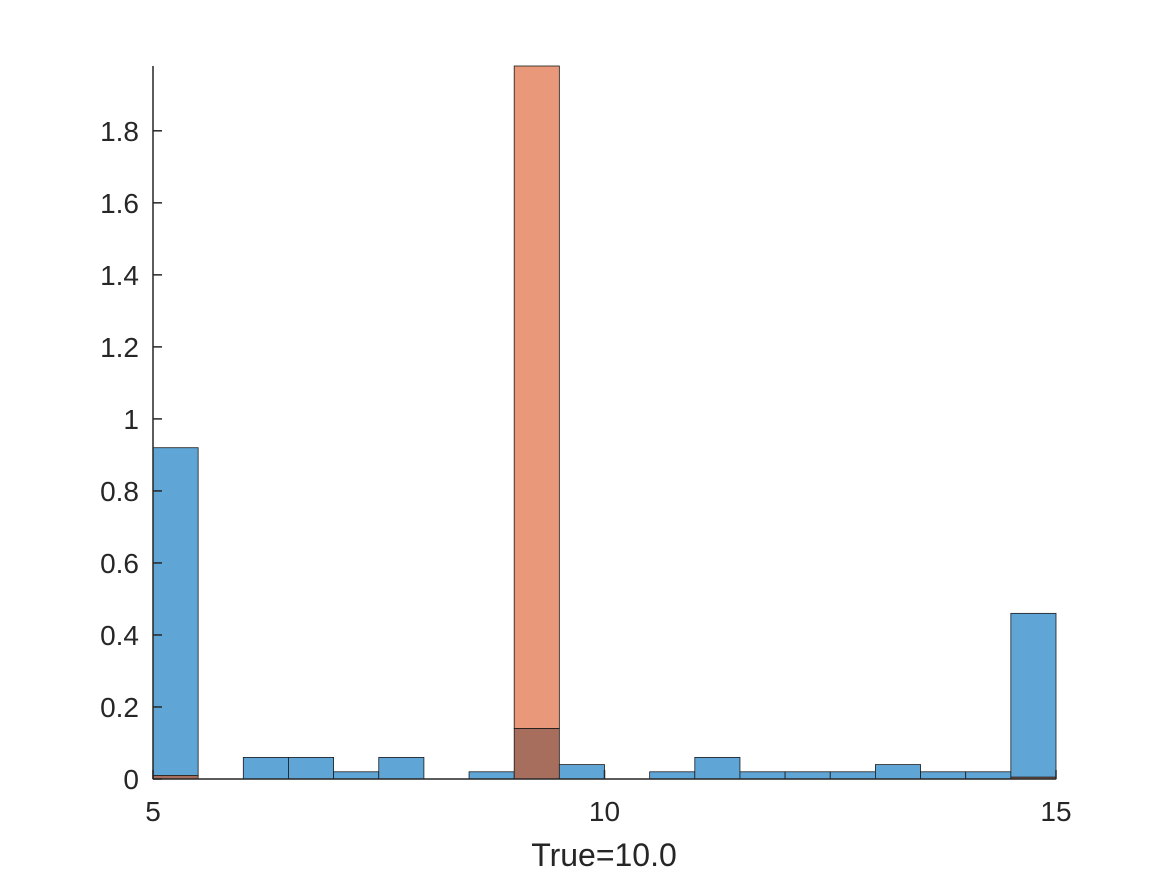 This screenshot has height=875, width=1167. What do you see at coordinates (536, 397) in the screenshot?
I see `orange-bar` at bounding box center [536, 397].